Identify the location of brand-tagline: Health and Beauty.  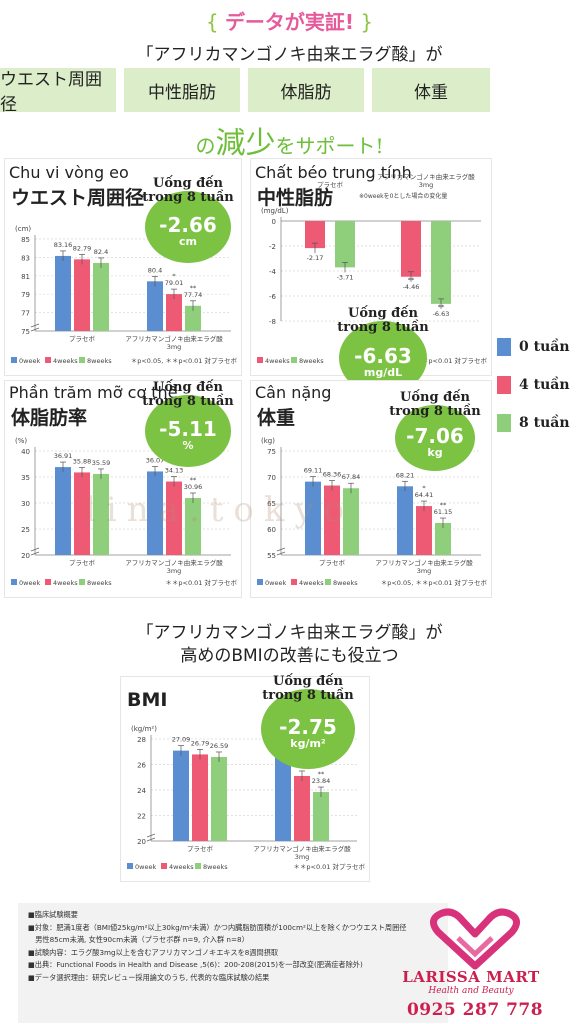
(471, 991).